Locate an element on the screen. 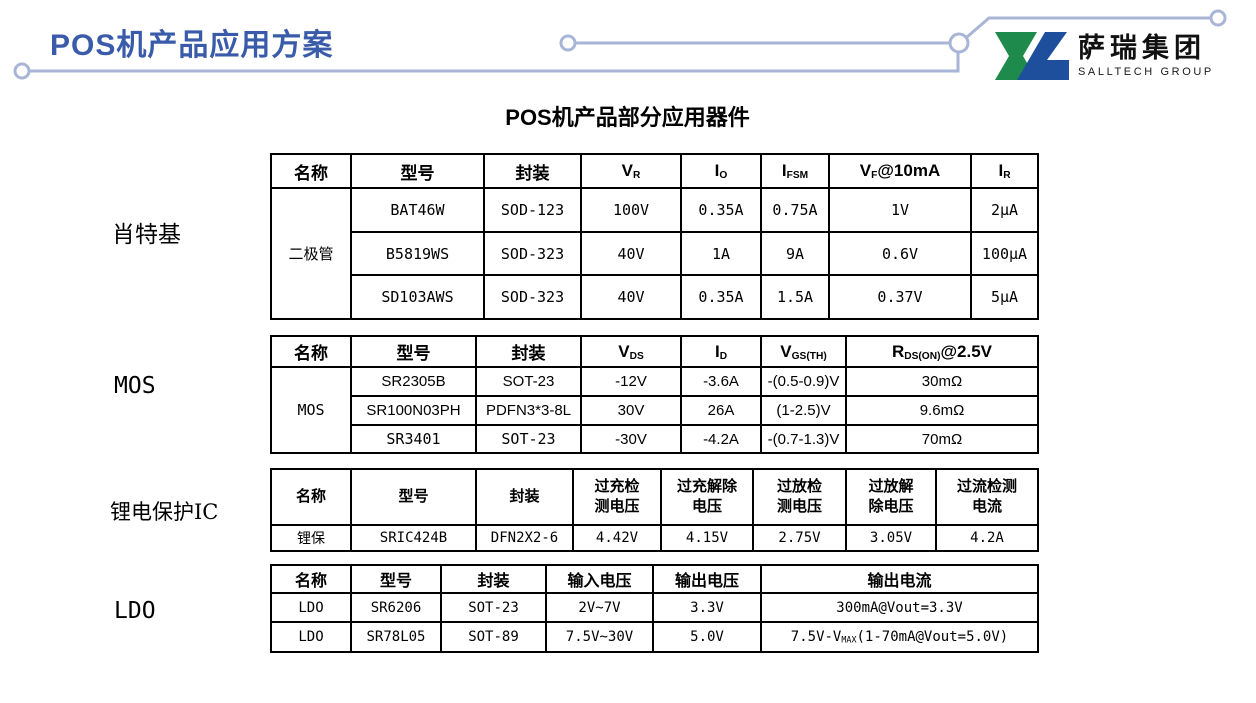 The width and height of the screenshot is (1256, 703). mos-name-cell: MOS is located at coordinates (311, 410).